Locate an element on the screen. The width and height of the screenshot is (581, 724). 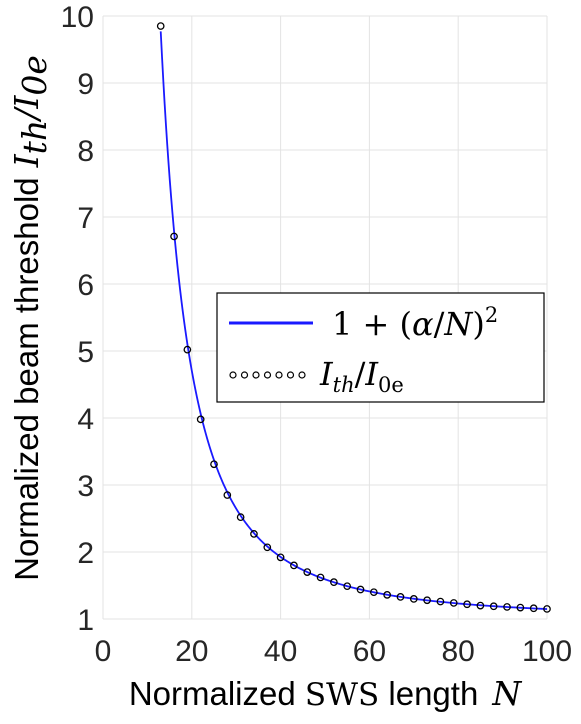
legend-marker-label: Ith/I0e is located at coordinates (361, 376).